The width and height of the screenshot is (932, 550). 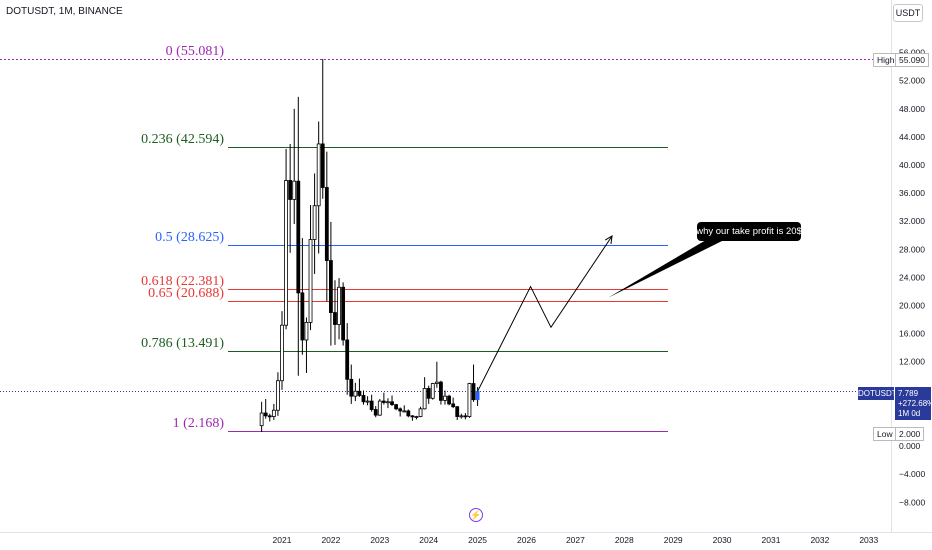 What do you see at coordinates (771, 540) in the screenshot?
I see `time-tick: 2031` at bounding box center [771, 540].